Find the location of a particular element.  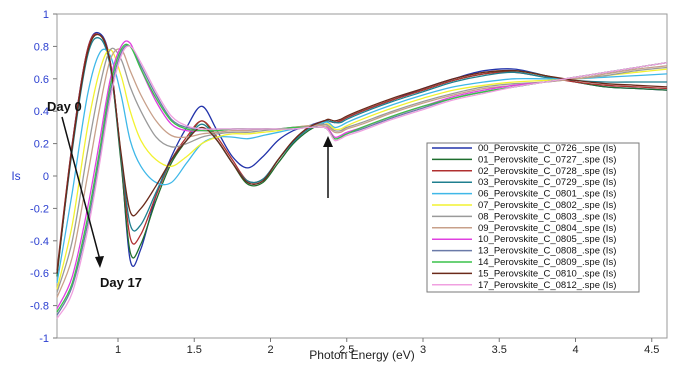

legend-label: 01_Perovskite_C_0727_.spe (Is) is located at coordinates (547, 159).